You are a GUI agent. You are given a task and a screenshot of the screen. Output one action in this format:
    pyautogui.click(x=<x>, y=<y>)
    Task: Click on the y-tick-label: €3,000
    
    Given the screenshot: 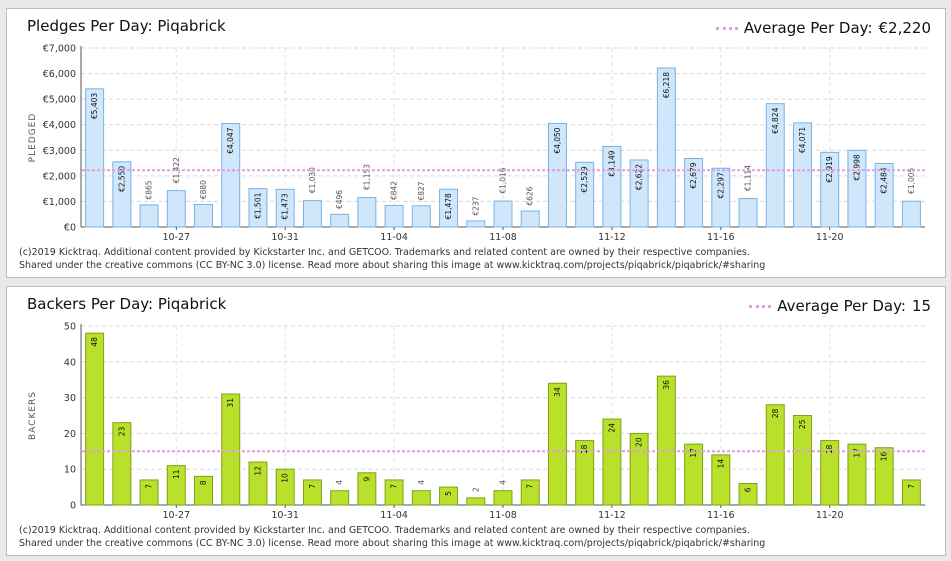 What is the action you would take?
    pyautogui.click(x=59, y=151)
    